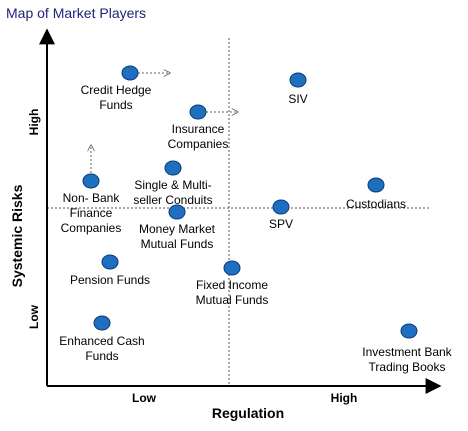  Describe the element at coordinates (172, 192) in the screenshot. I see `player-label: Single & Multi-seller Conduits` at that location.